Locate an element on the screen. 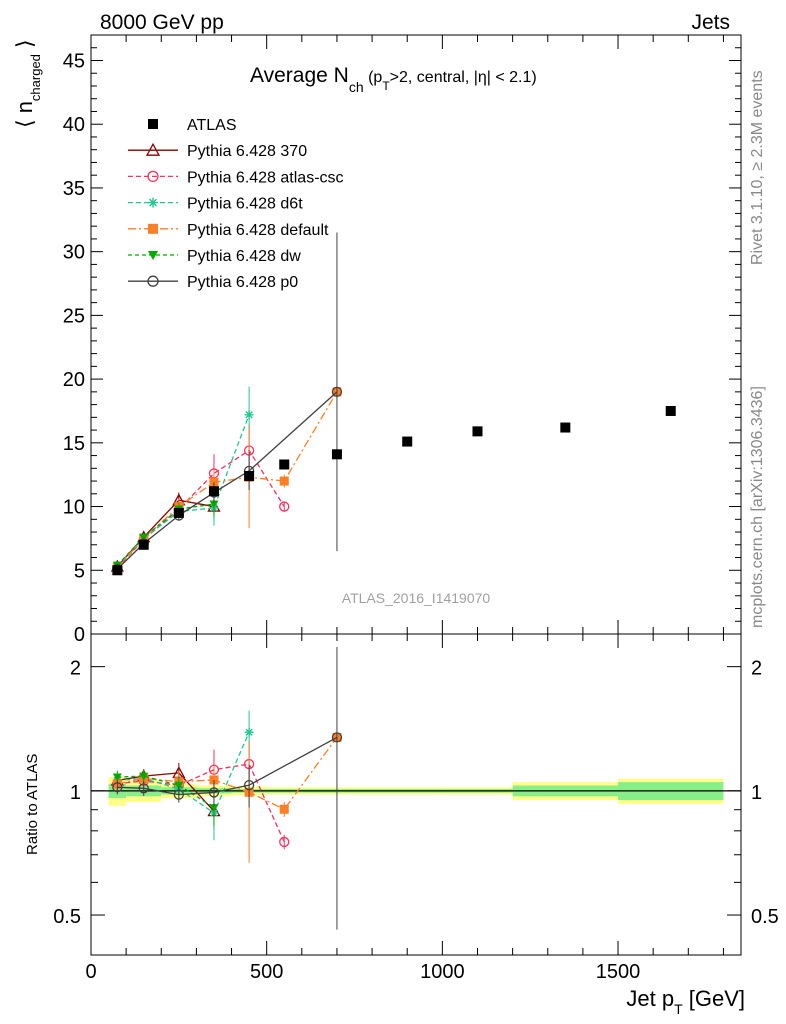  series-pythia-6-428-d6t is located at coordinates (183, 613).